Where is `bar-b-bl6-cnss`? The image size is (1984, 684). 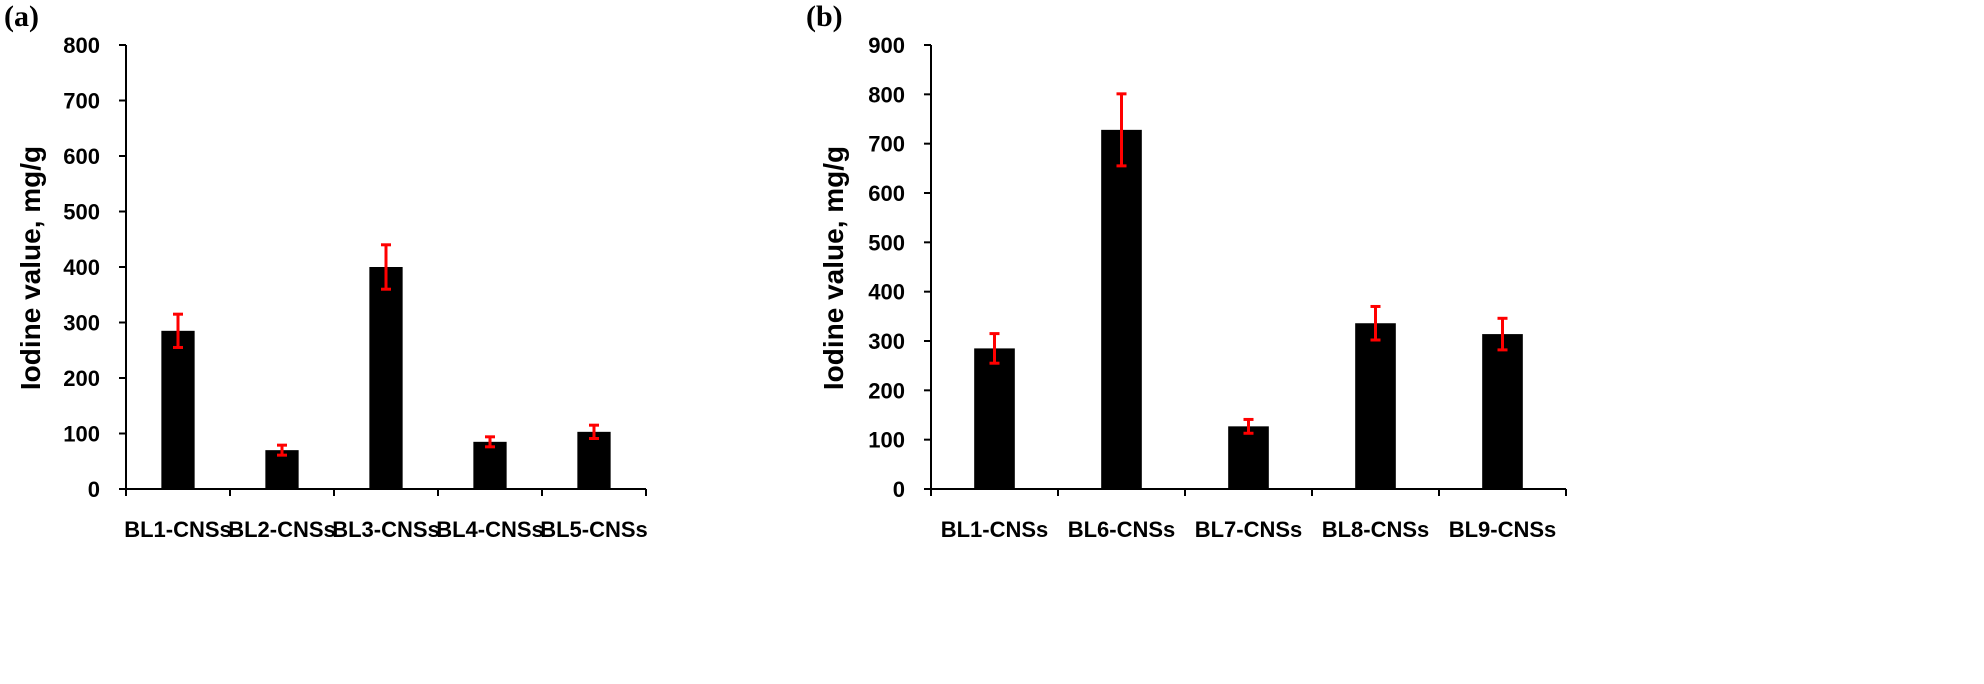
bar-b-bl6-cnss is located at coordinates (1121, 309).